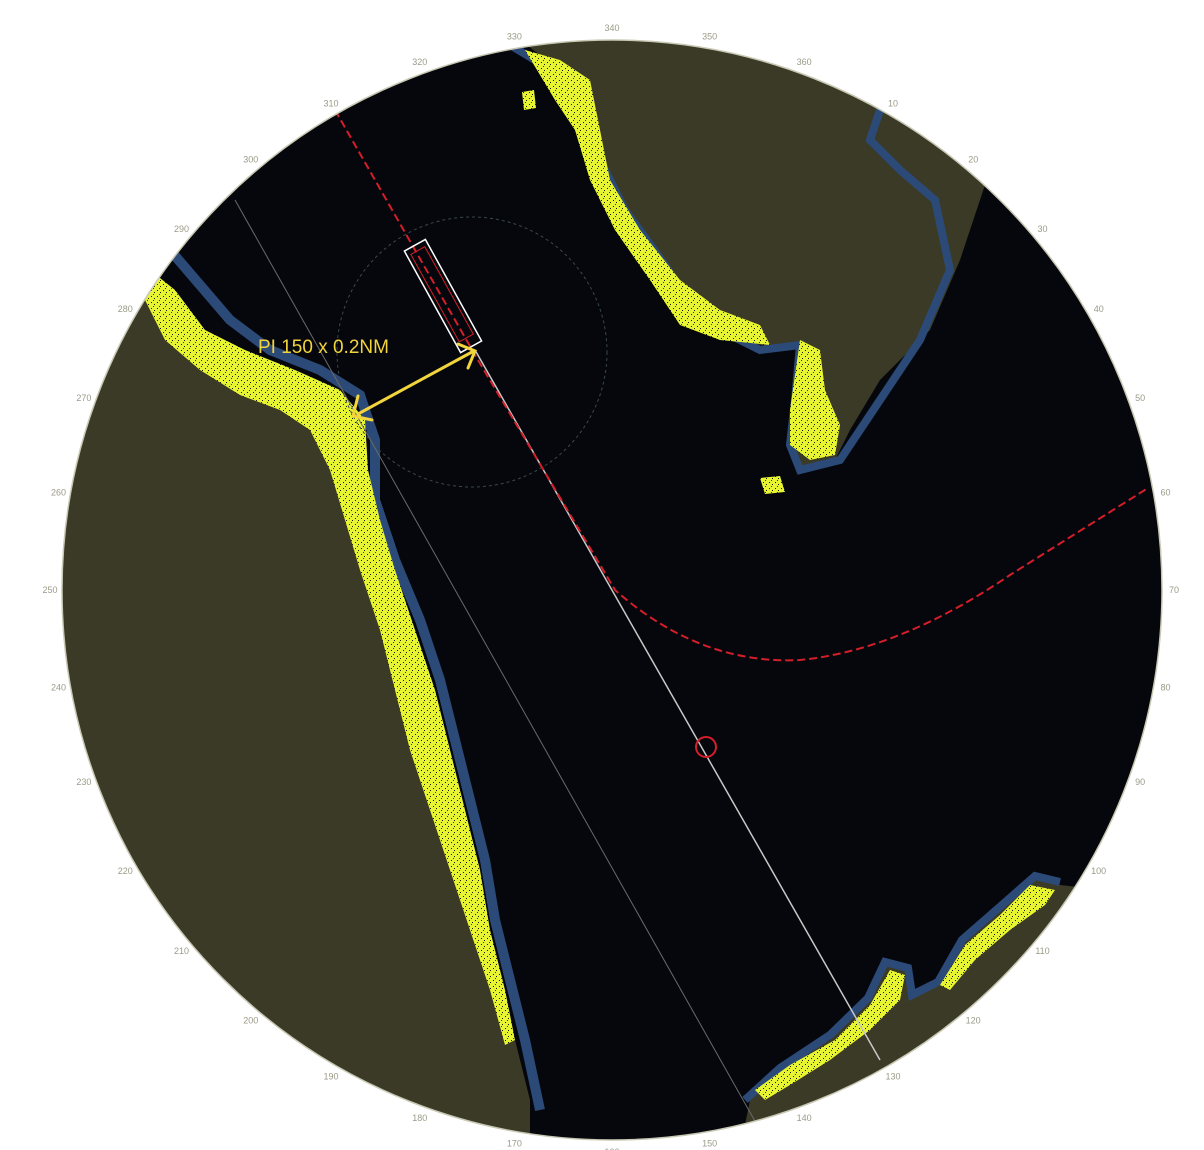 This screenshot has width=1204, height=1150. I want to click on bearing-label: 160, so click(611, 1148).